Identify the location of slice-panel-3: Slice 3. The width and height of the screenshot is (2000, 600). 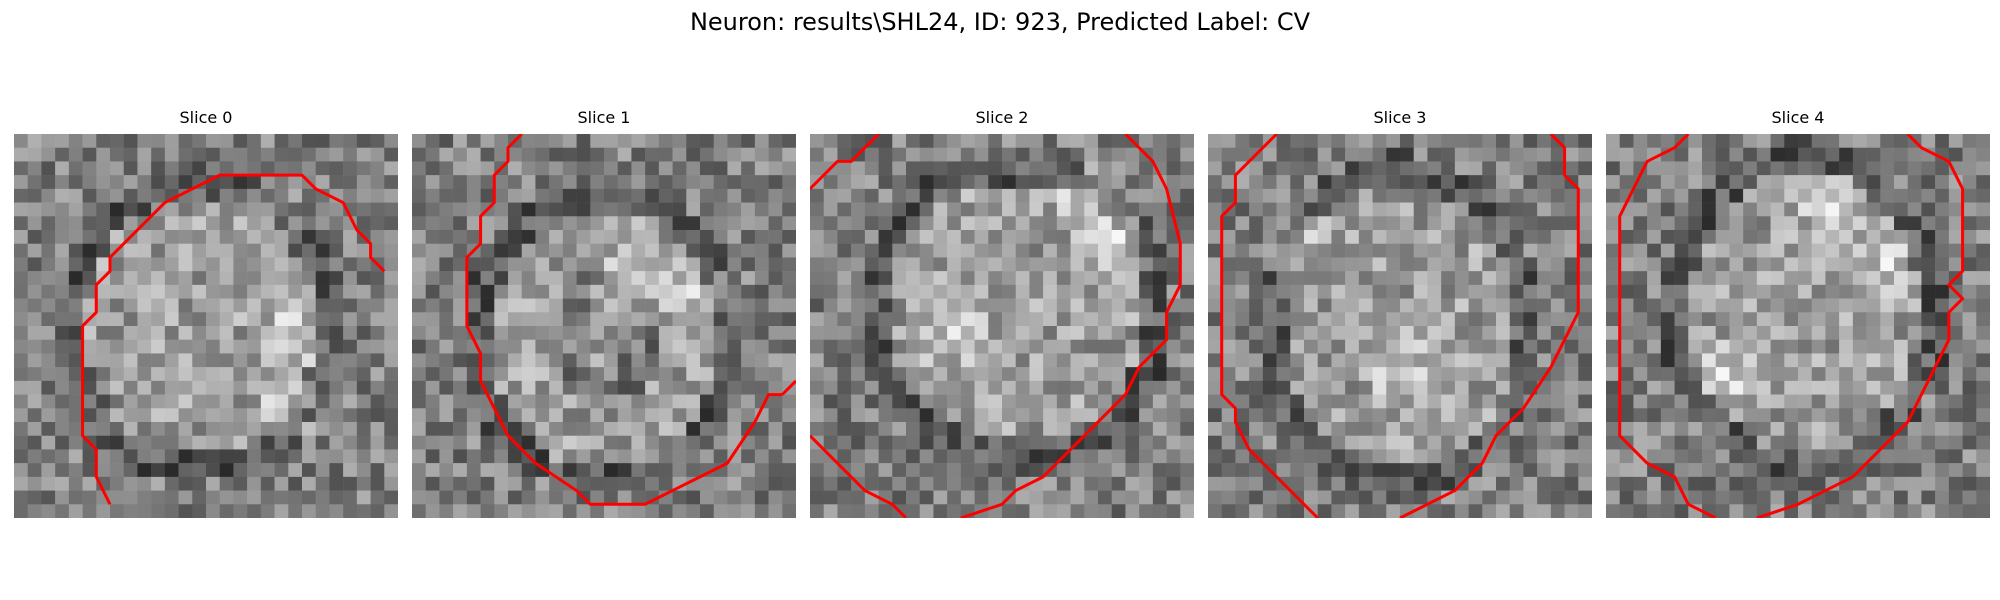
(1400, 314).